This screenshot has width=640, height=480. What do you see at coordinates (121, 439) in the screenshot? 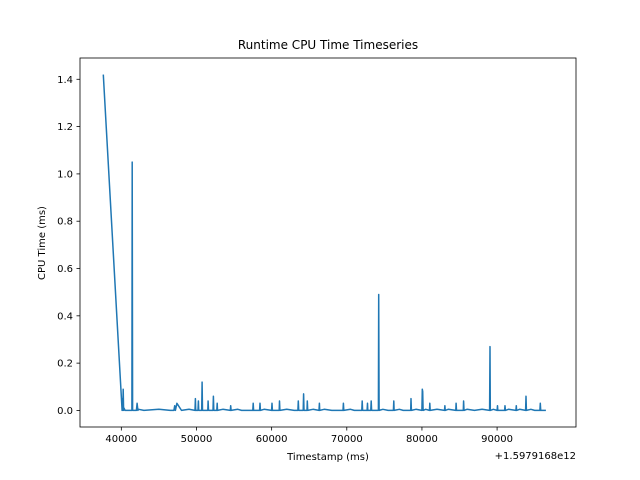
I see `x-tick-label: 40000` at bounding box center [121, 439].